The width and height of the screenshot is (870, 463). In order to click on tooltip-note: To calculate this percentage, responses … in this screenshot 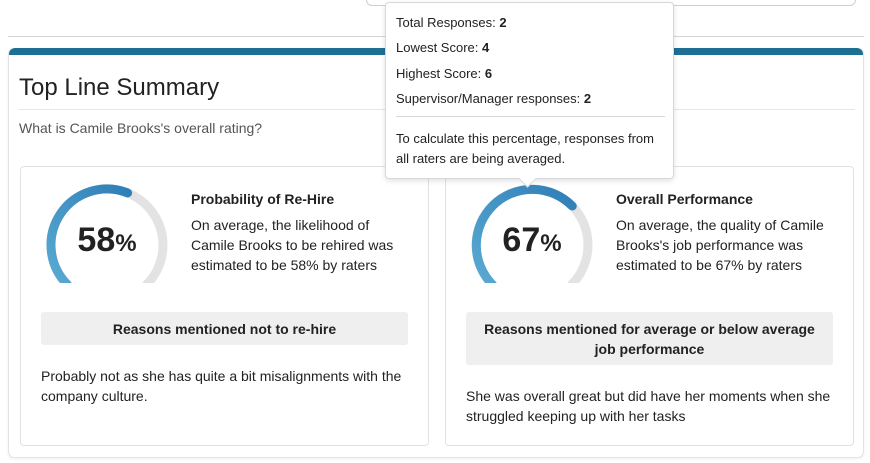, I will do `click(525, 148)`.